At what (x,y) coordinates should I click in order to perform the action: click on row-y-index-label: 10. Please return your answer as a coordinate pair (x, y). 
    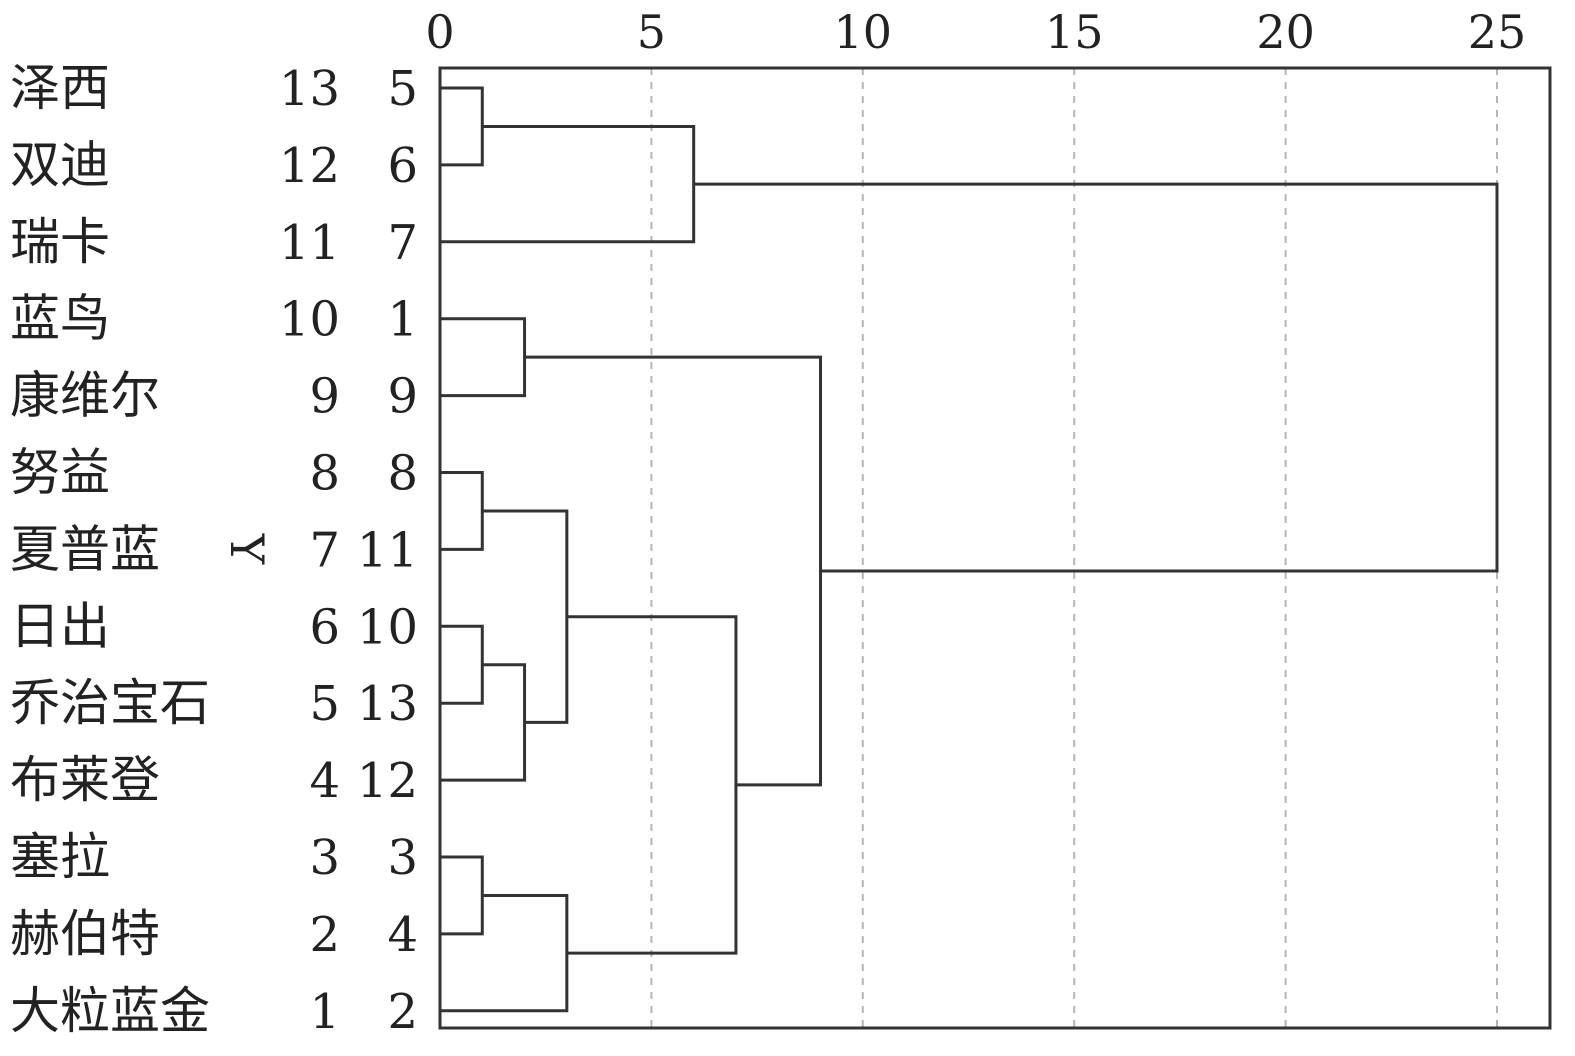
    Looking at the image, I should click on (309, 320).